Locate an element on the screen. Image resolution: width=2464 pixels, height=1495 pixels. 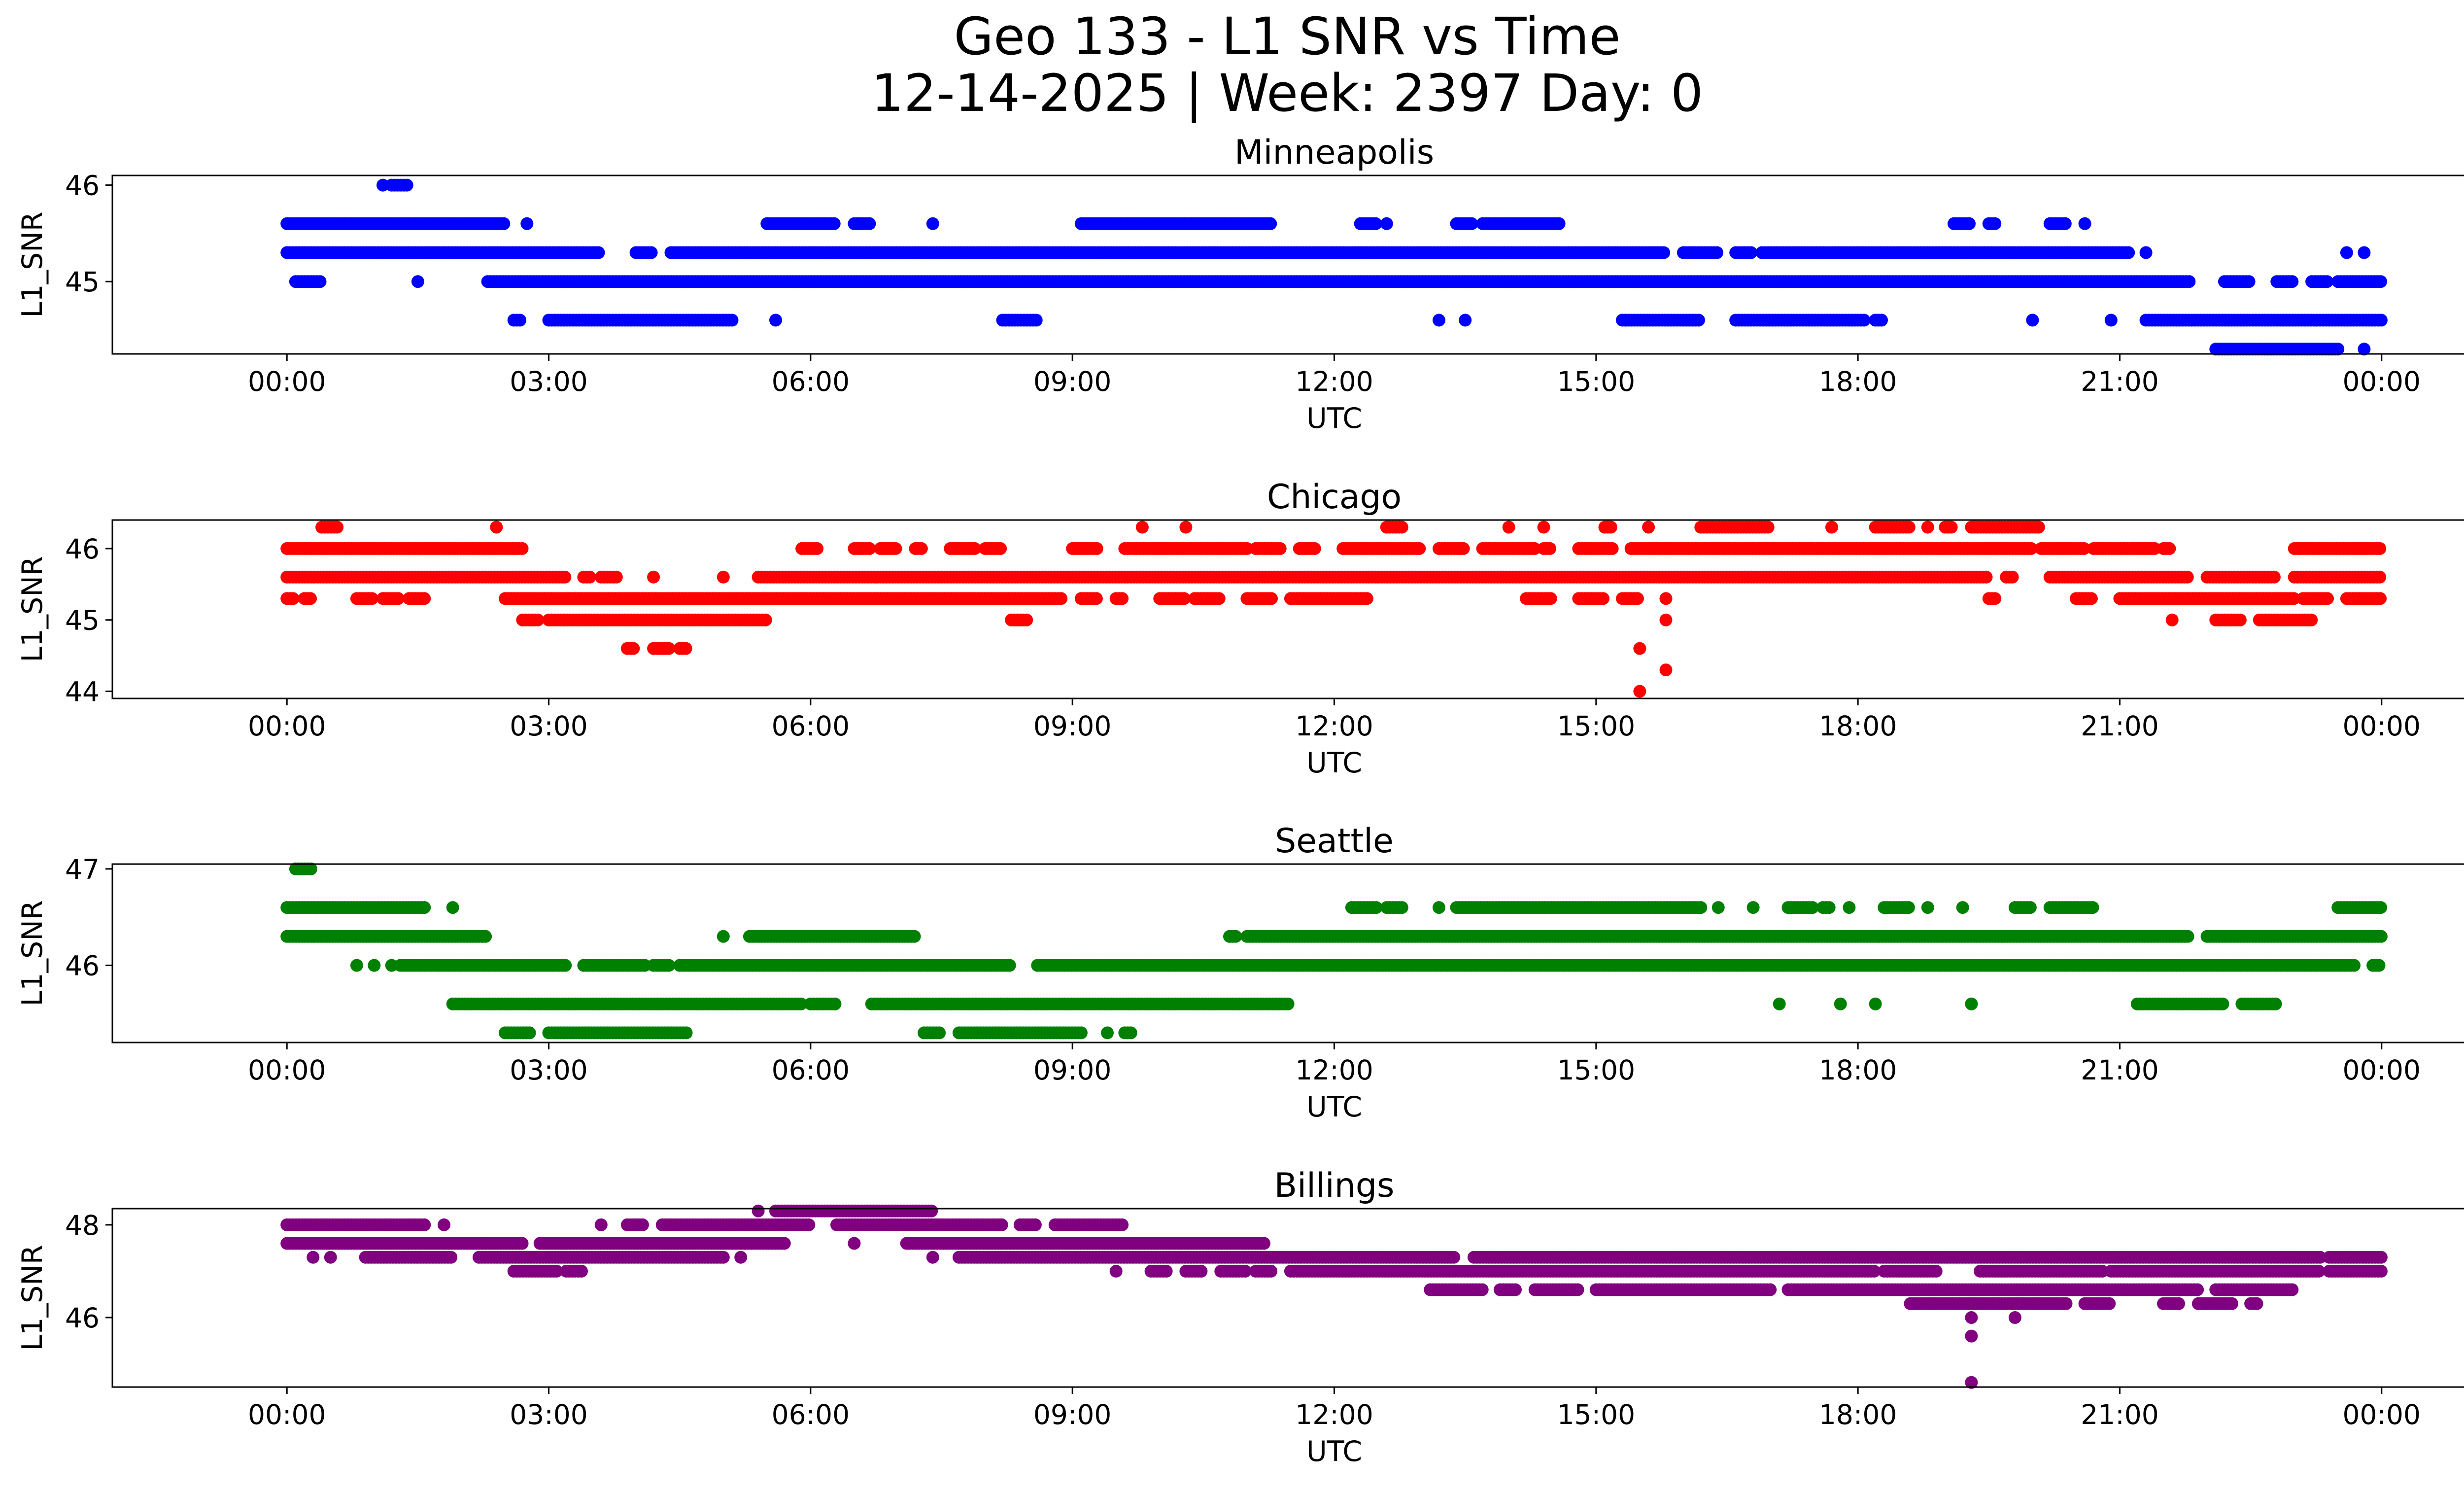
y-axis-label: L1_SNR is located at coordinates (32, 265).